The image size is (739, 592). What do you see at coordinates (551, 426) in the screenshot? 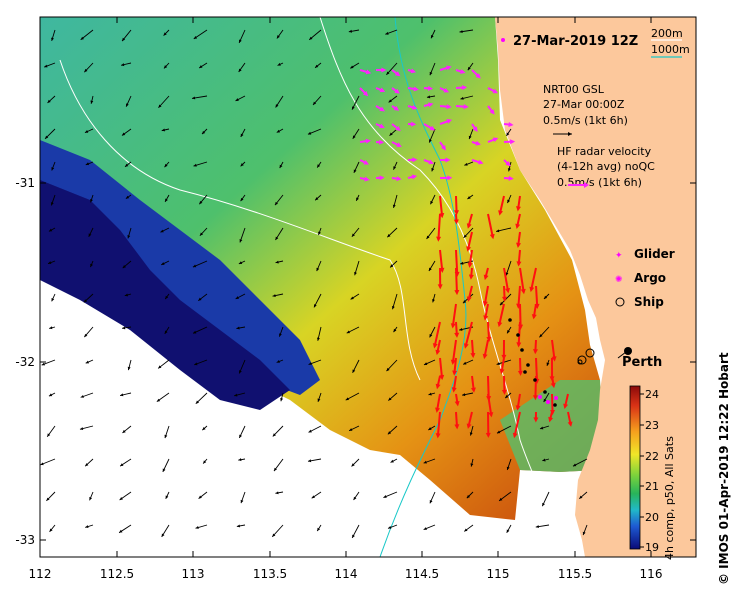
I see `cool-water` at bounding box center [551, 426].